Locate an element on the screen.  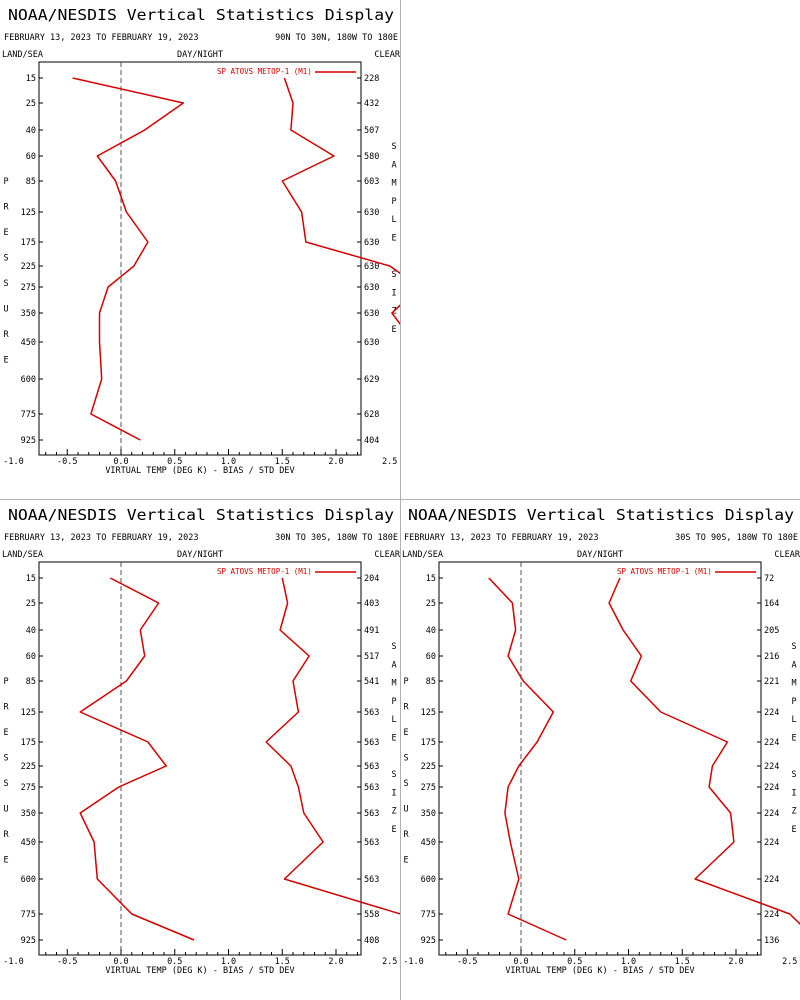
series-line-bias is located at coordinates (128, 259).